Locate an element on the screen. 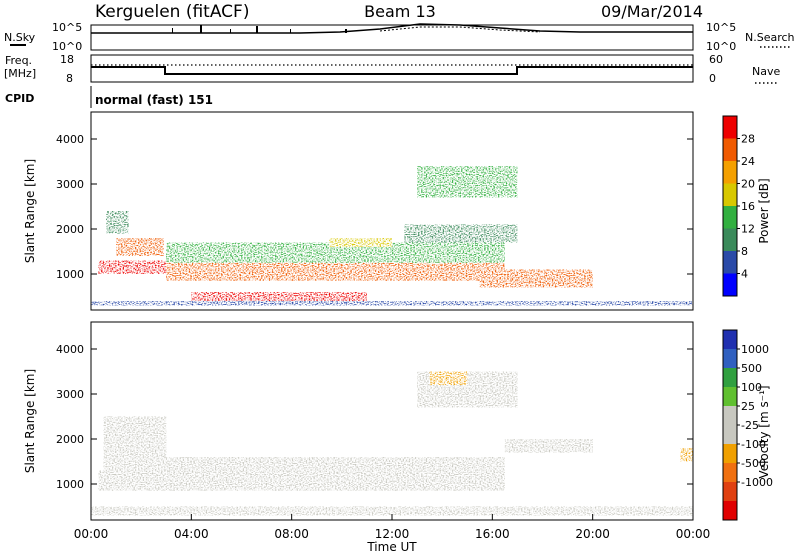 This screenshot has height=554, width=800. colorbar-tick-label: 25 is located at coordinates (748, 406).